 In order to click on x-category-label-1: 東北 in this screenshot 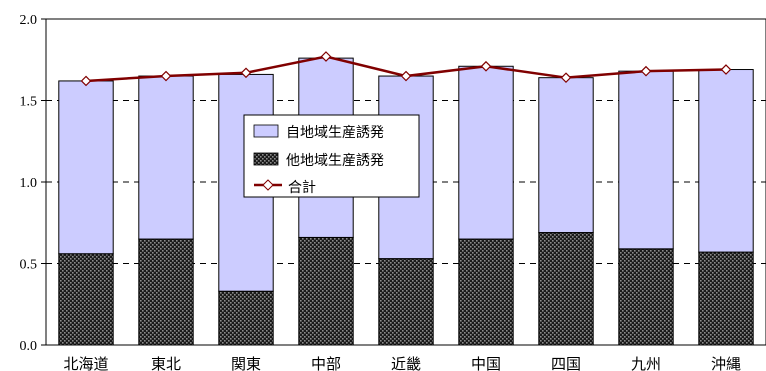, I will do `click(166, 363)`.